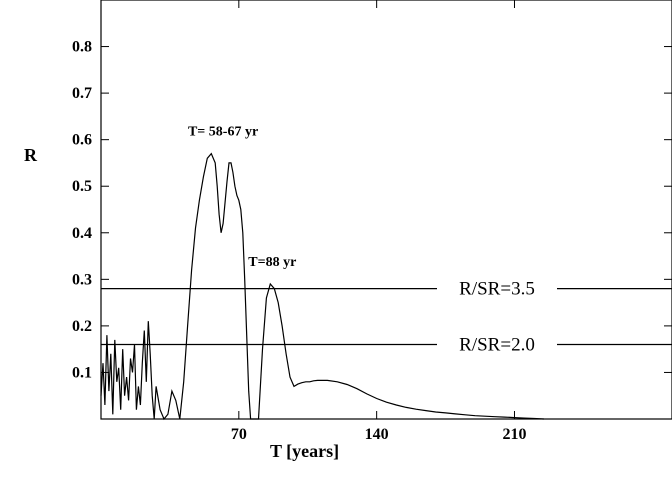 The width and height of the screenshot is (672, 479). What do you see at coordinates (514, 434) in the screenshot?
I see `x-tick-label: 210` at bounding box center [514, 434].